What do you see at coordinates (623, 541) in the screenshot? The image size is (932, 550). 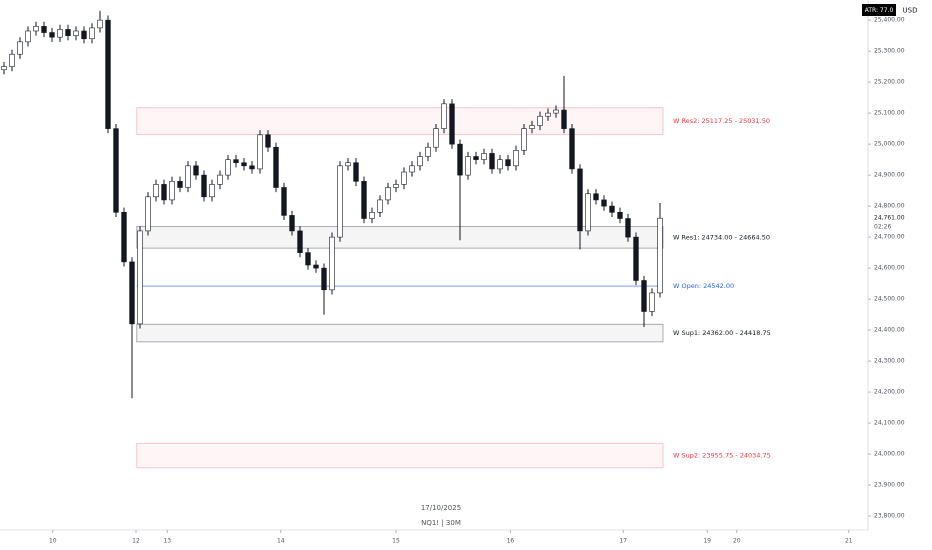 I see `x-tick-label: 17` at bounding box center [623, 541].